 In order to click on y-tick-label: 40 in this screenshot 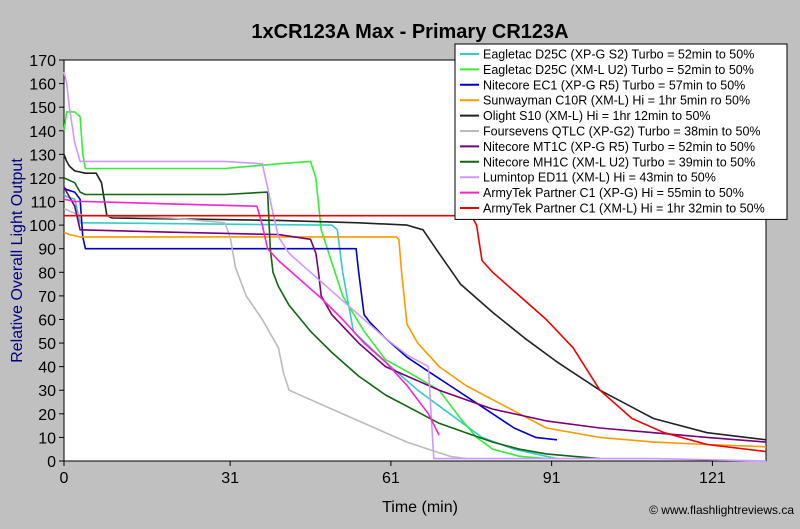, I will do `click(47, 368)`.